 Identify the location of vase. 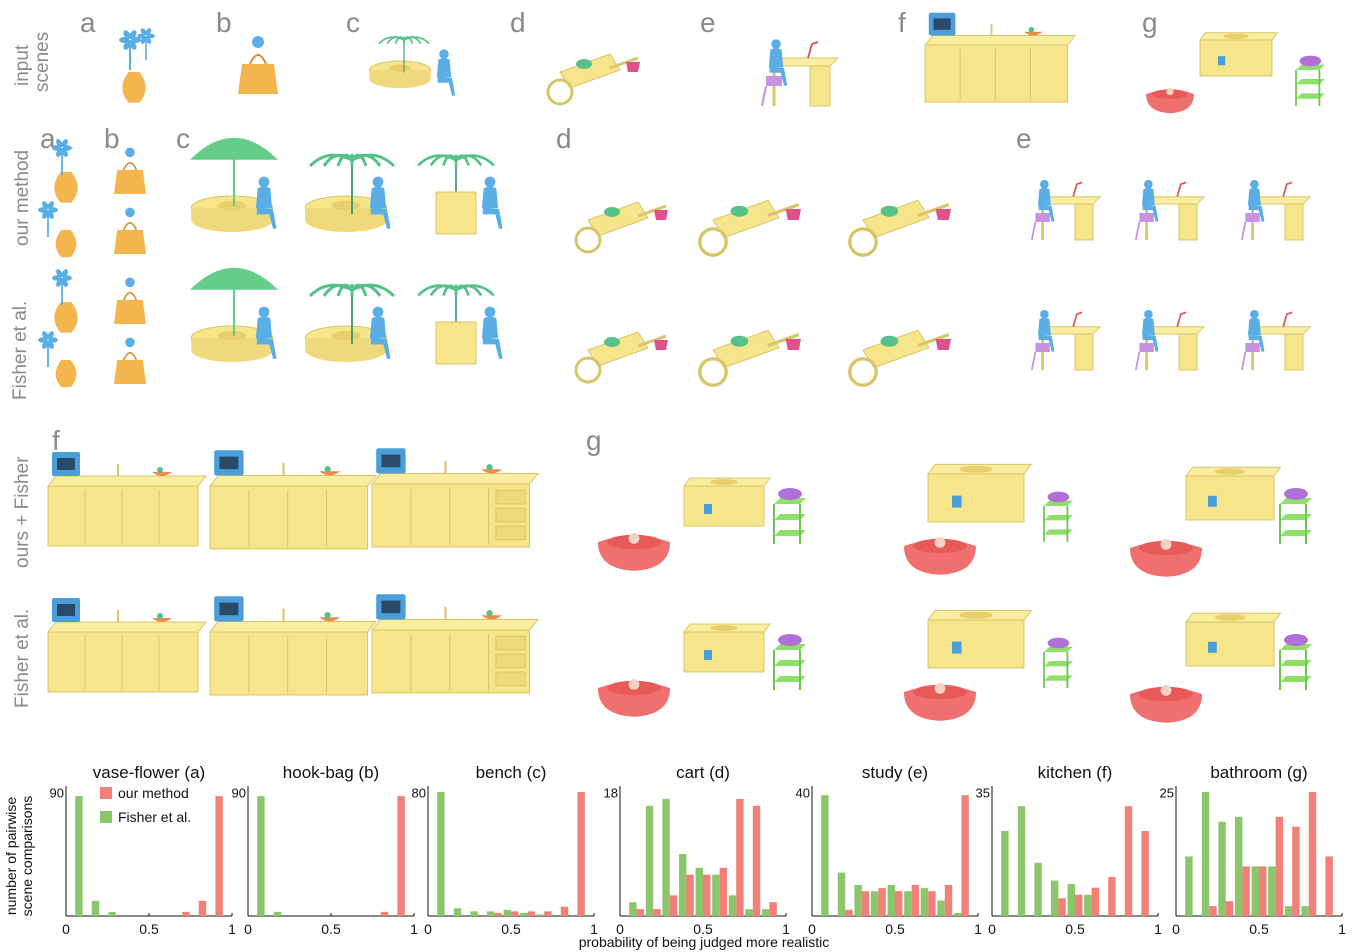
(66, 187).